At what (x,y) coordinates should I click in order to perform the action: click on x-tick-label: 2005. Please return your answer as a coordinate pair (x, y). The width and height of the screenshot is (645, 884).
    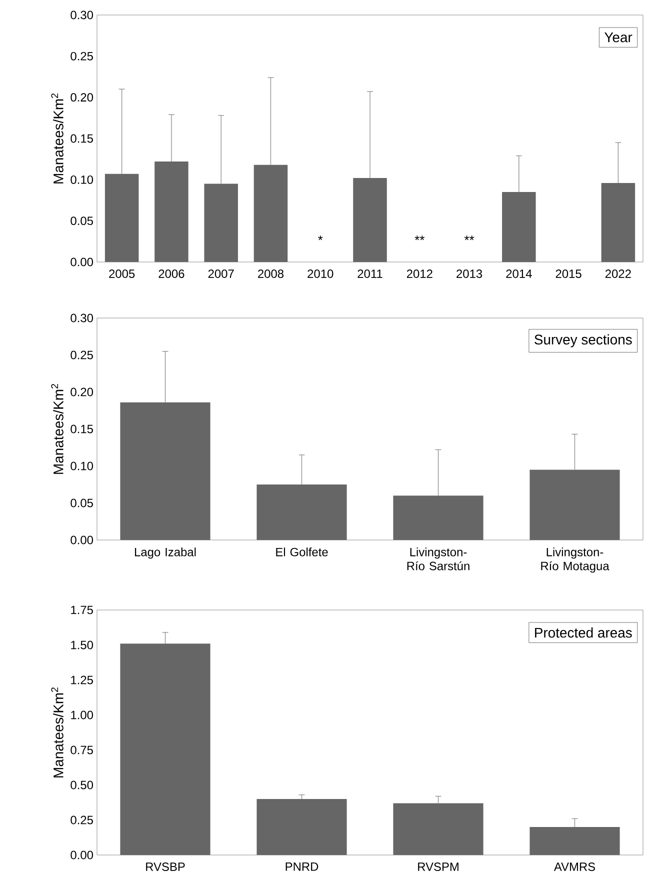
    Looking at the image, I should click on (122, 274).